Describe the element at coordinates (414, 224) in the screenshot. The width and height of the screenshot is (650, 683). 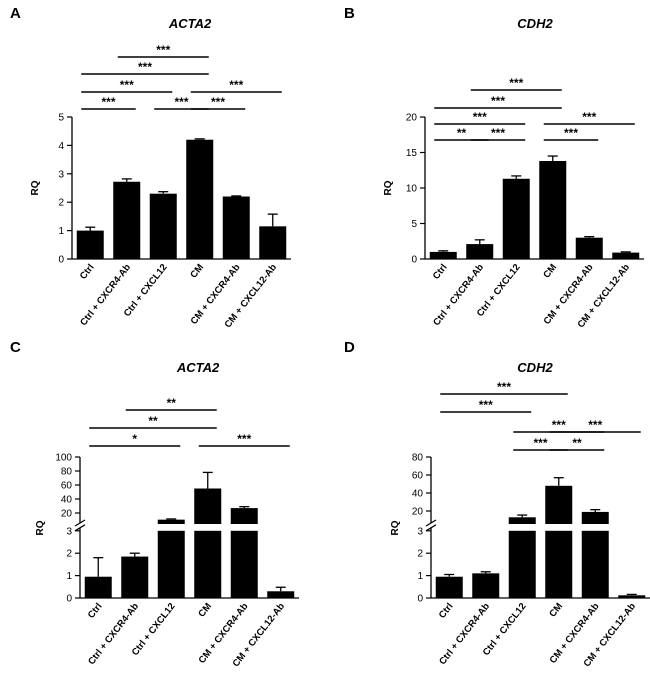
I see `panel-b-ytick-label: 5` at that location.